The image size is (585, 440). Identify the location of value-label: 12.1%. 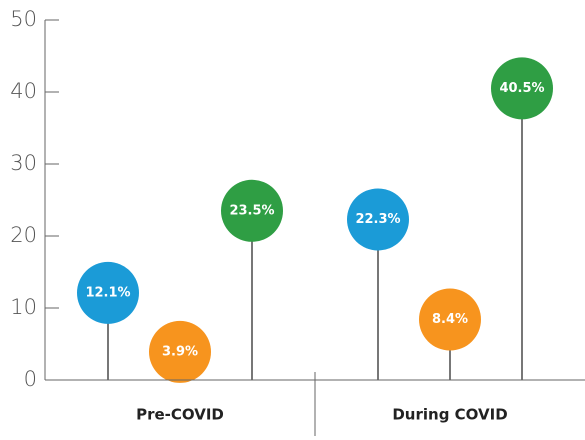
(107, 292).